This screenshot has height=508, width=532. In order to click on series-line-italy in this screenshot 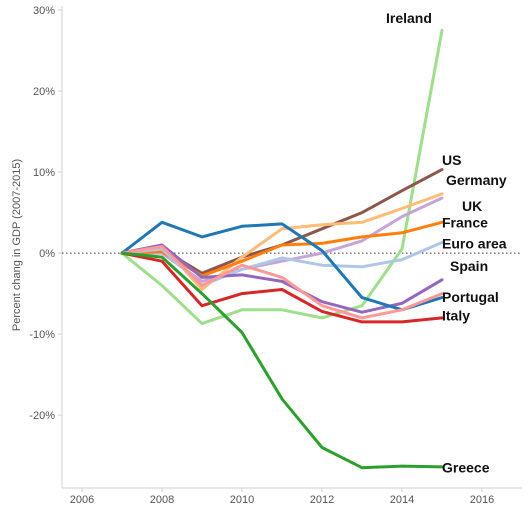, I will do `click(282, 287)`.